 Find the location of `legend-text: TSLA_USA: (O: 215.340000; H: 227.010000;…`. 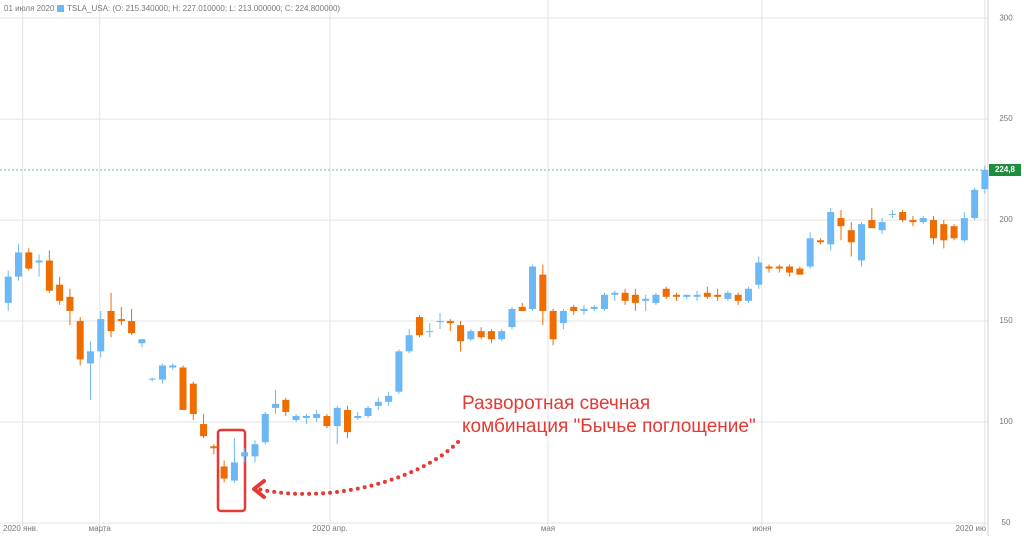

legend-text: TSLA_USA: (O: 215.340000; H: 227.010000;… is located at coordinates (203, 8).